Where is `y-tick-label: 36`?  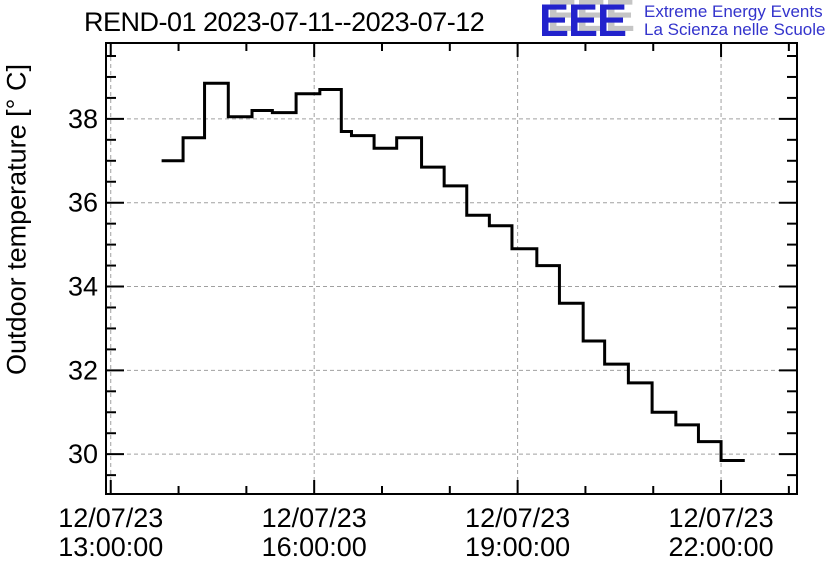 y-tick-label: 36 is located at coordinates (83, 203).